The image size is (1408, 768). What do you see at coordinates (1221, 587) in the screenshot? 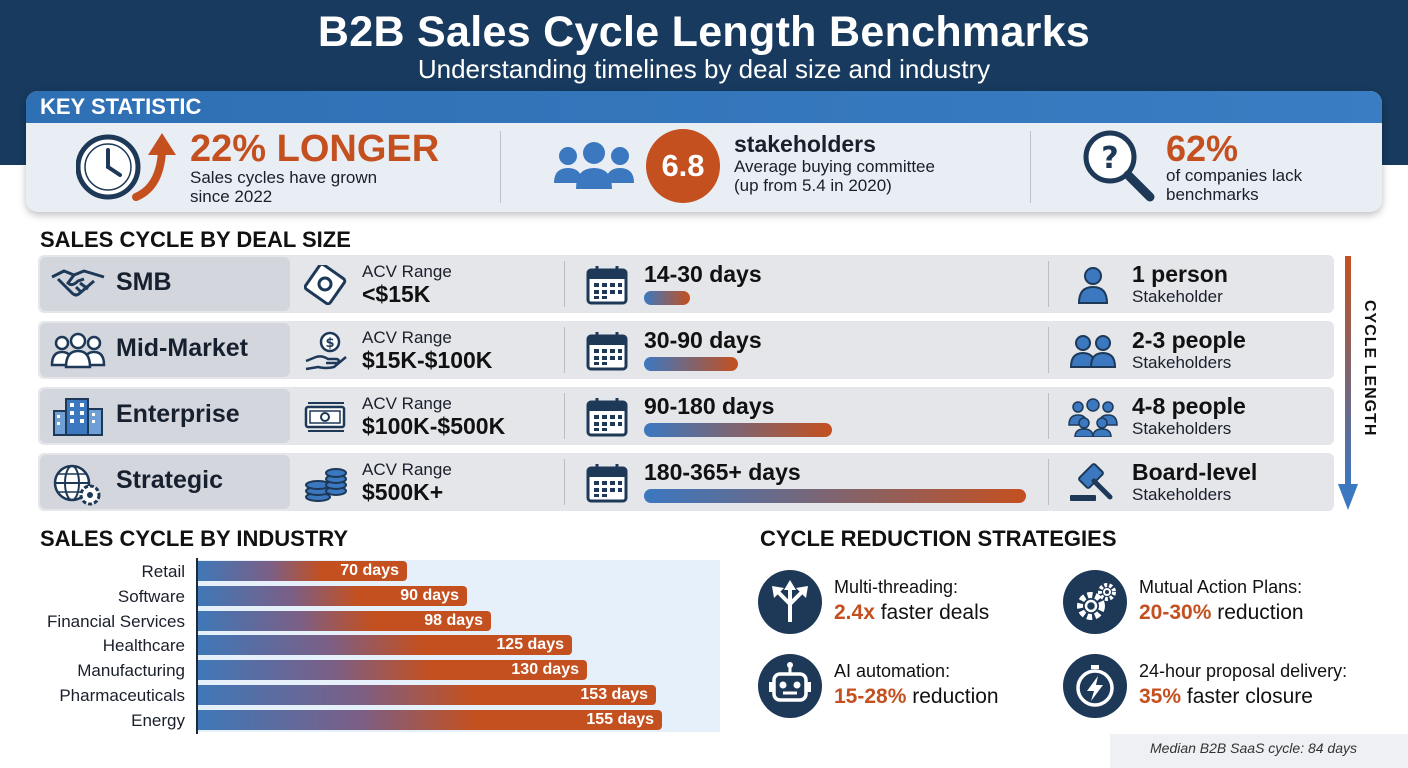
I see `strategy-label: Mutual Action Plans:` at bounding box center [1221, 587].